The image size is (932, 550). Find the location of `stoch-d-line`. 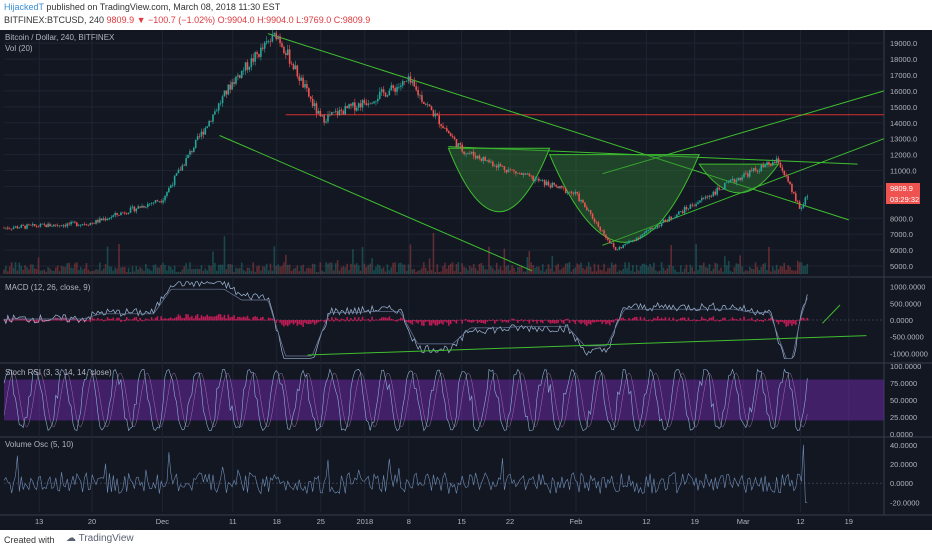

stoch-d-line is located at coordinates (405, 400).